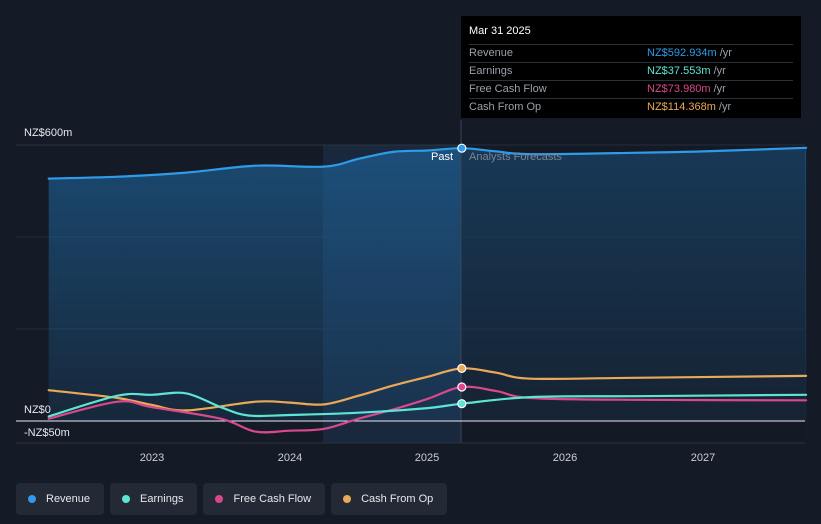  What do you see at coordinates (462, 404) in the screenshot?
I see `marker-earnings` at bounding box center [462, 404].